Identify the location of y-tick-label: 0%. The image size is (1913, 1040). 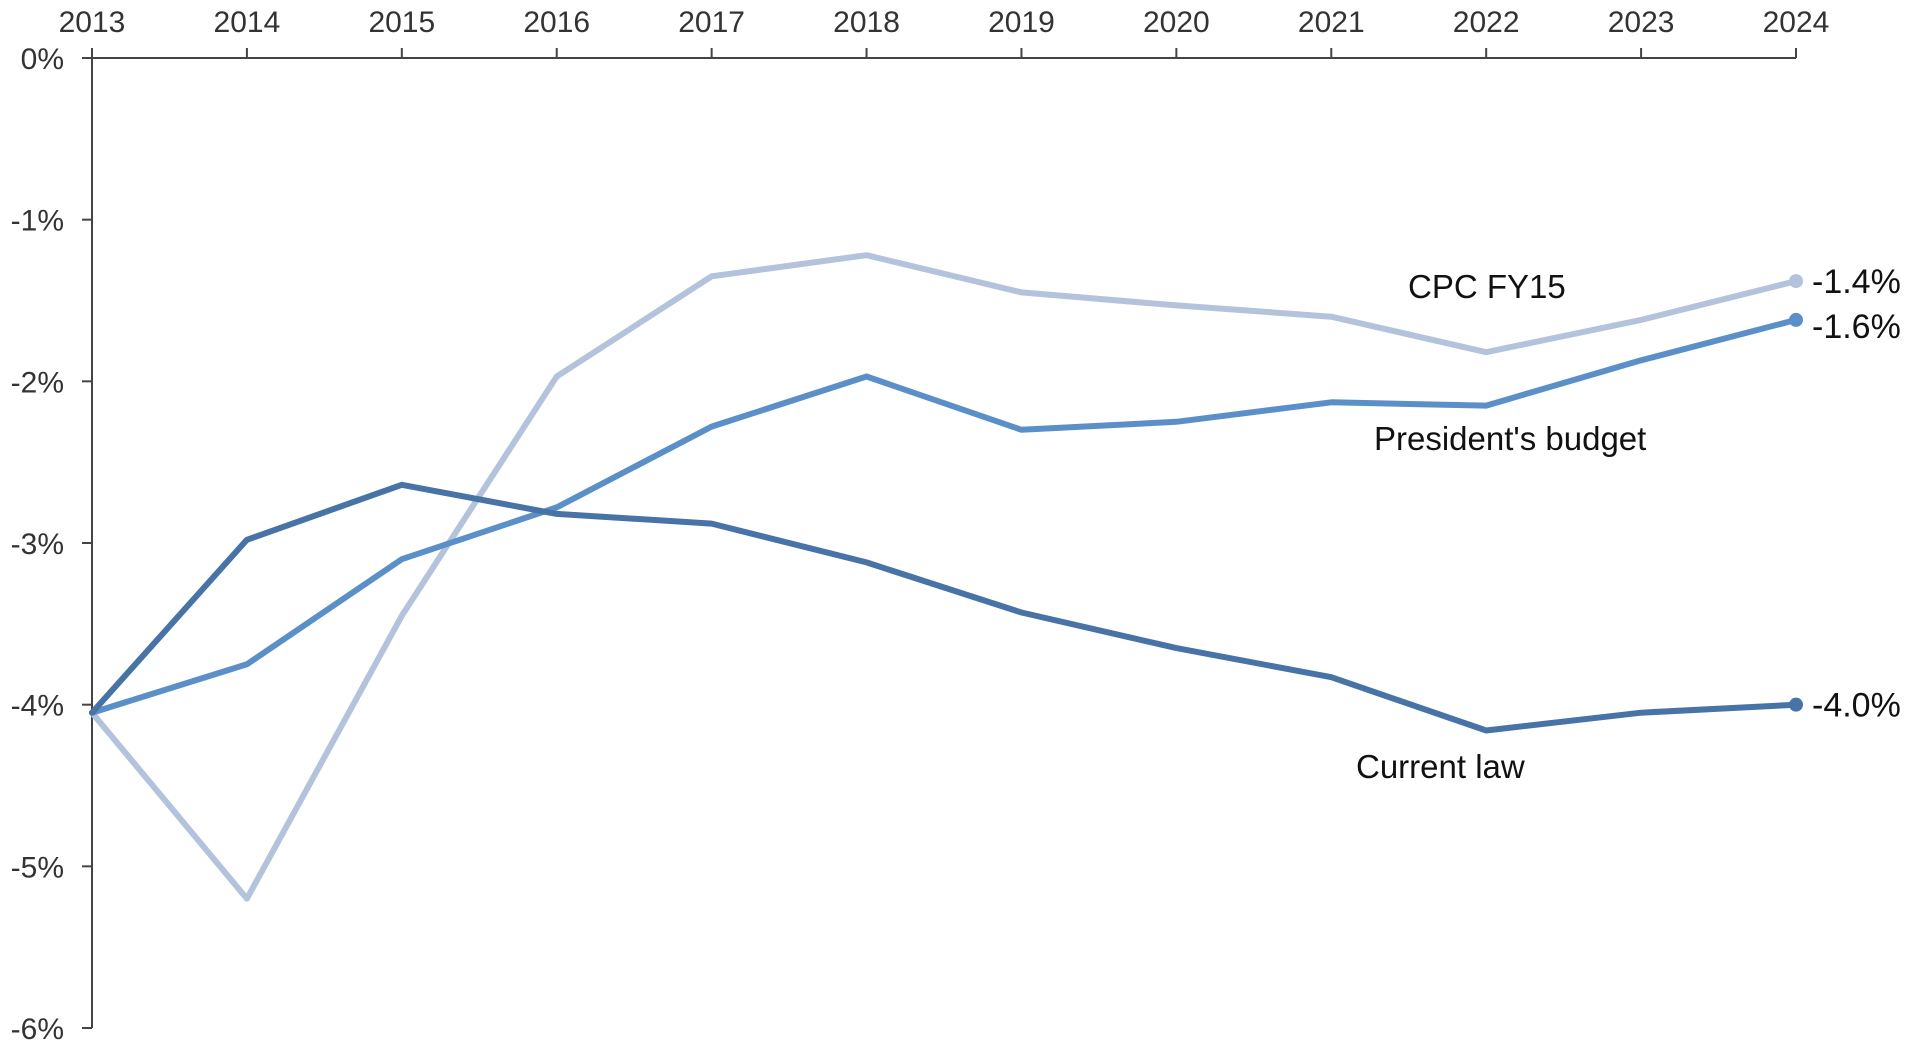
(42, 59).